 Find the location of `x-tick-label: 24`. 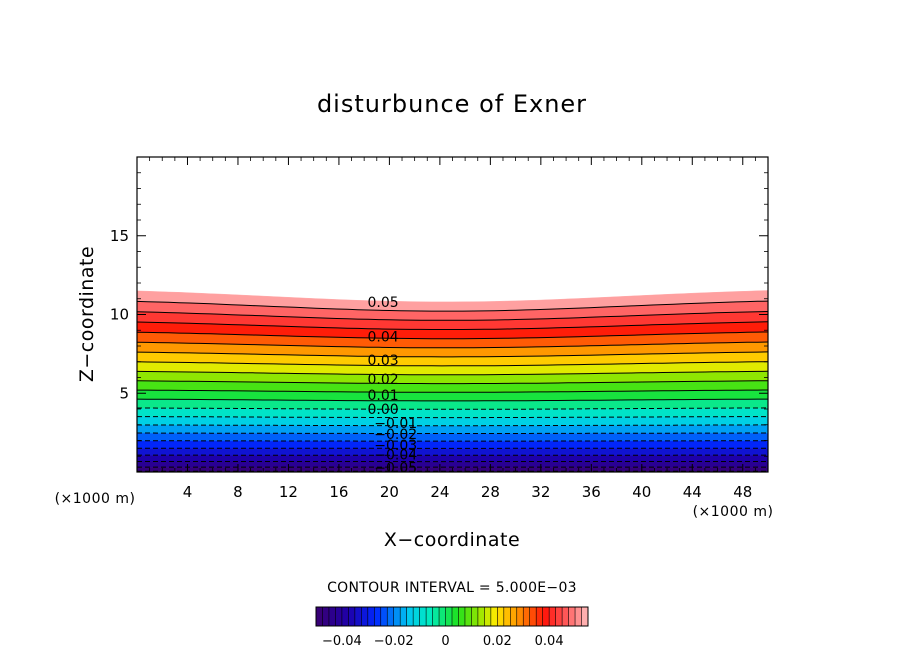

x-tick-label: 24 is located at coordinates (439, 492).